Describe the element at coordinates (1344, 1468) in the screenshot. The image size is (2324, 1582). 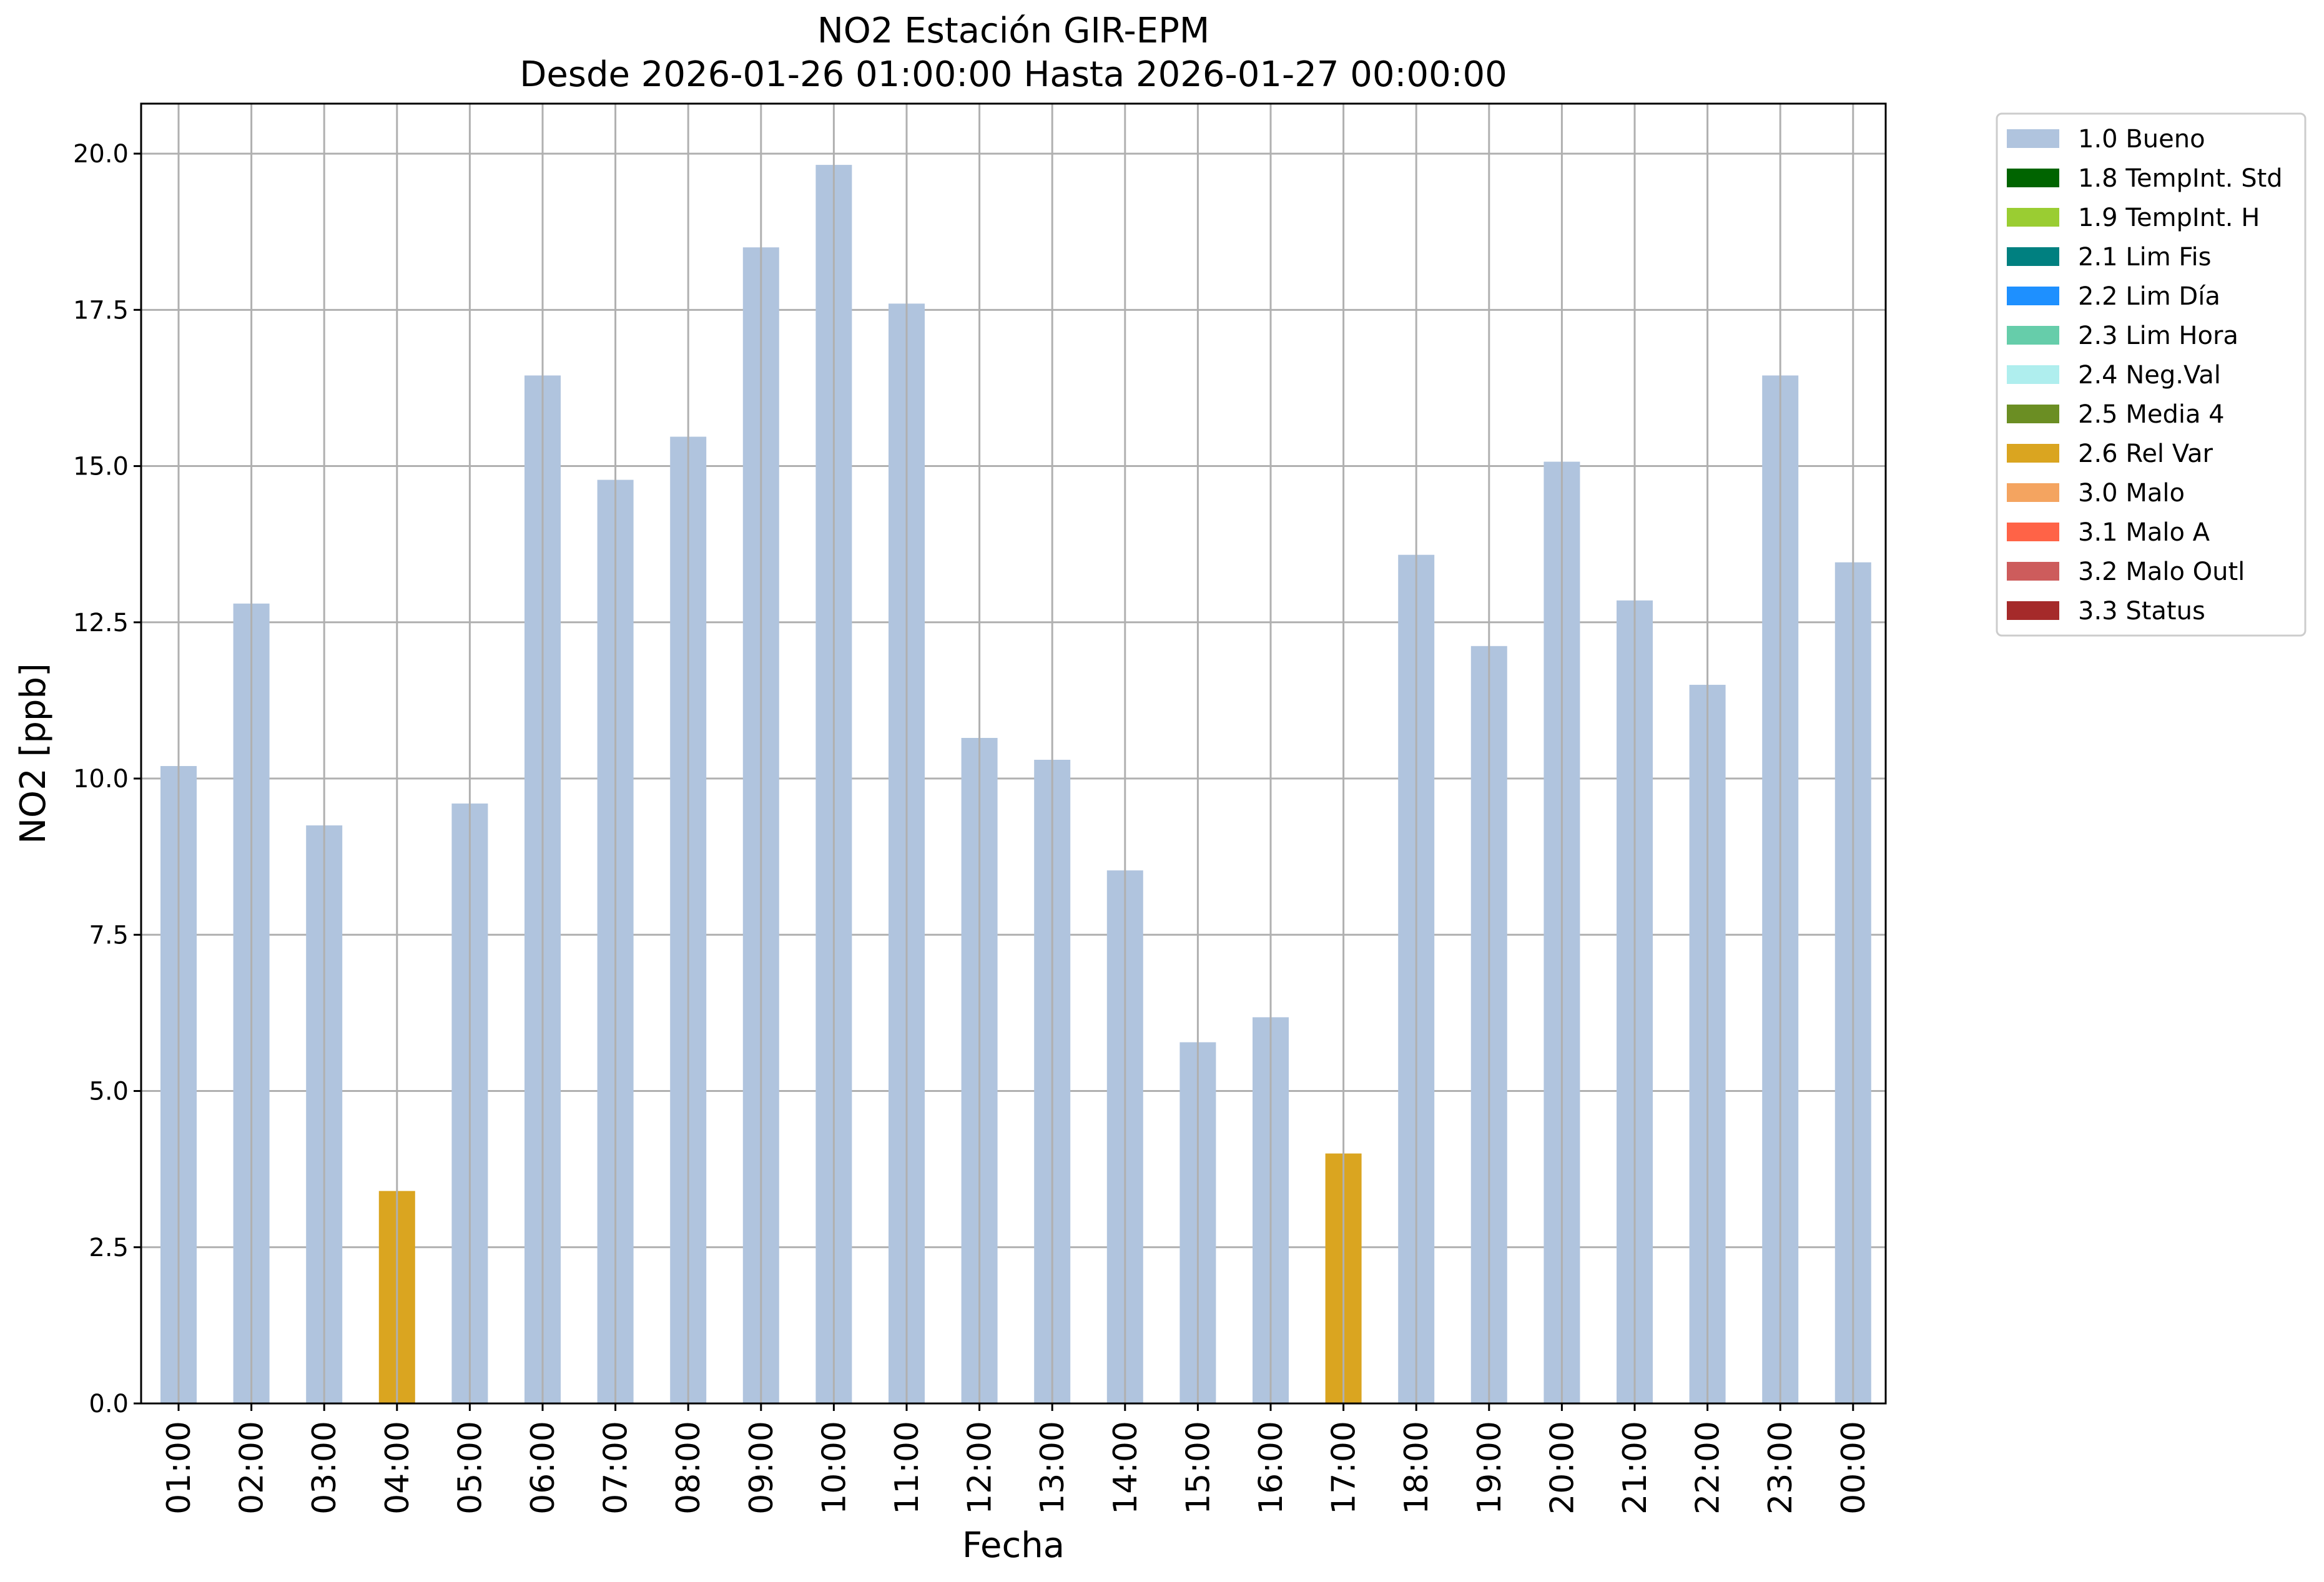
I see `x-tick-label: 17:00` at that location.